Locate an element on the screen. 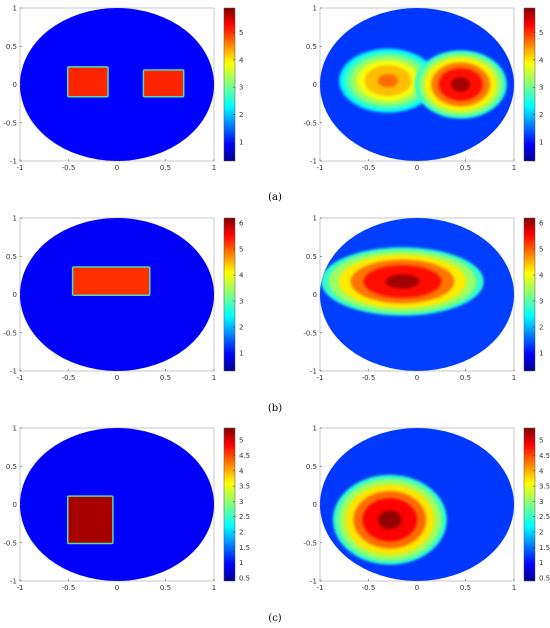 This screenshot has width=550, height=628. caption-c: (c) is located at coordinates (275, 618).